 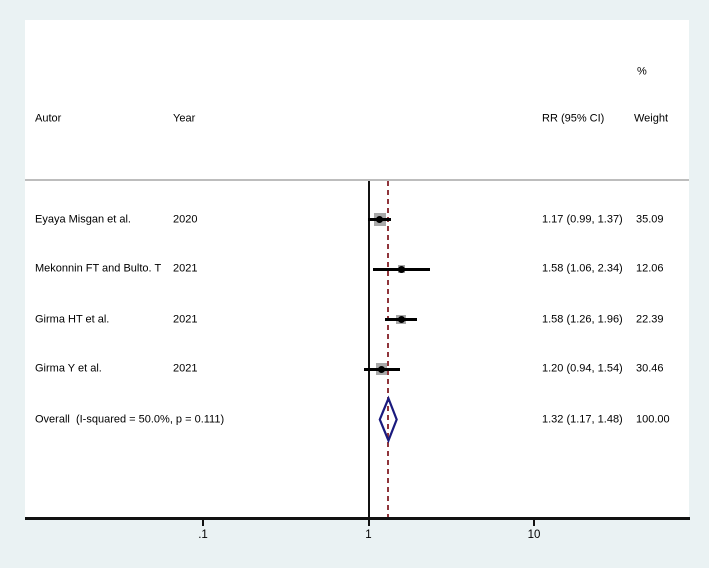 I want to click on study-autor-label: Girma Y et al., so click(x=68, y=368).